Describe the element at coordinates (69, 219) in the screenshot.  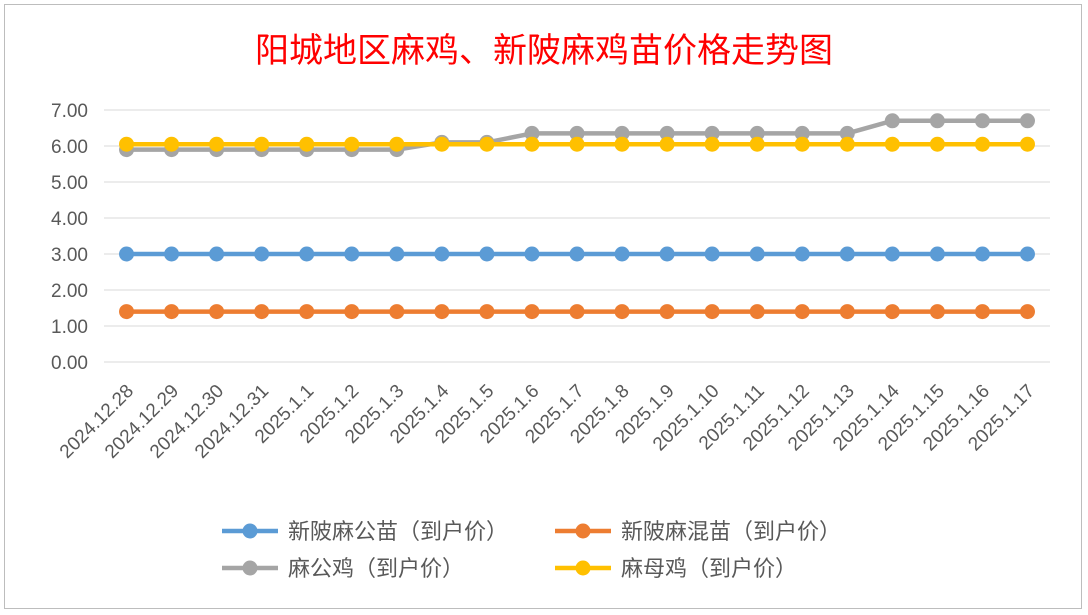
I see `y-tick-label: 4.00` at that location.